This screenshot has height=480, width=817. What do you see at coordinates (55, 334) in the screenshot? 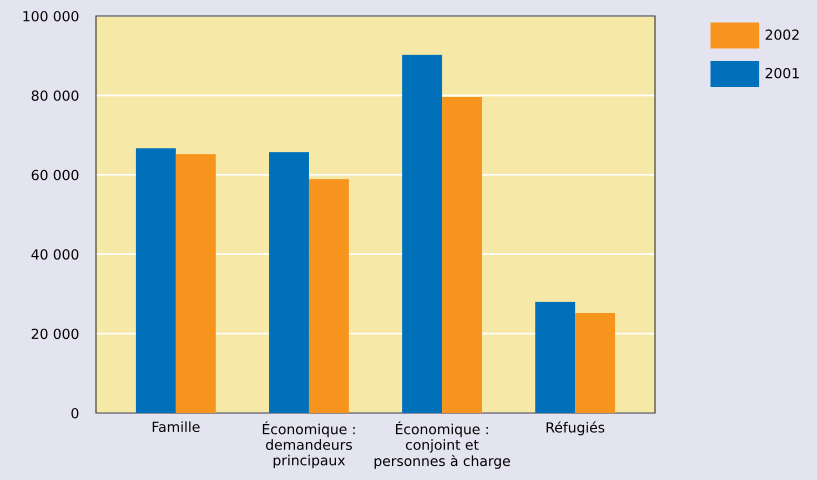
I see `y-tick-label: 20 000` at bounding box center [55, 334].